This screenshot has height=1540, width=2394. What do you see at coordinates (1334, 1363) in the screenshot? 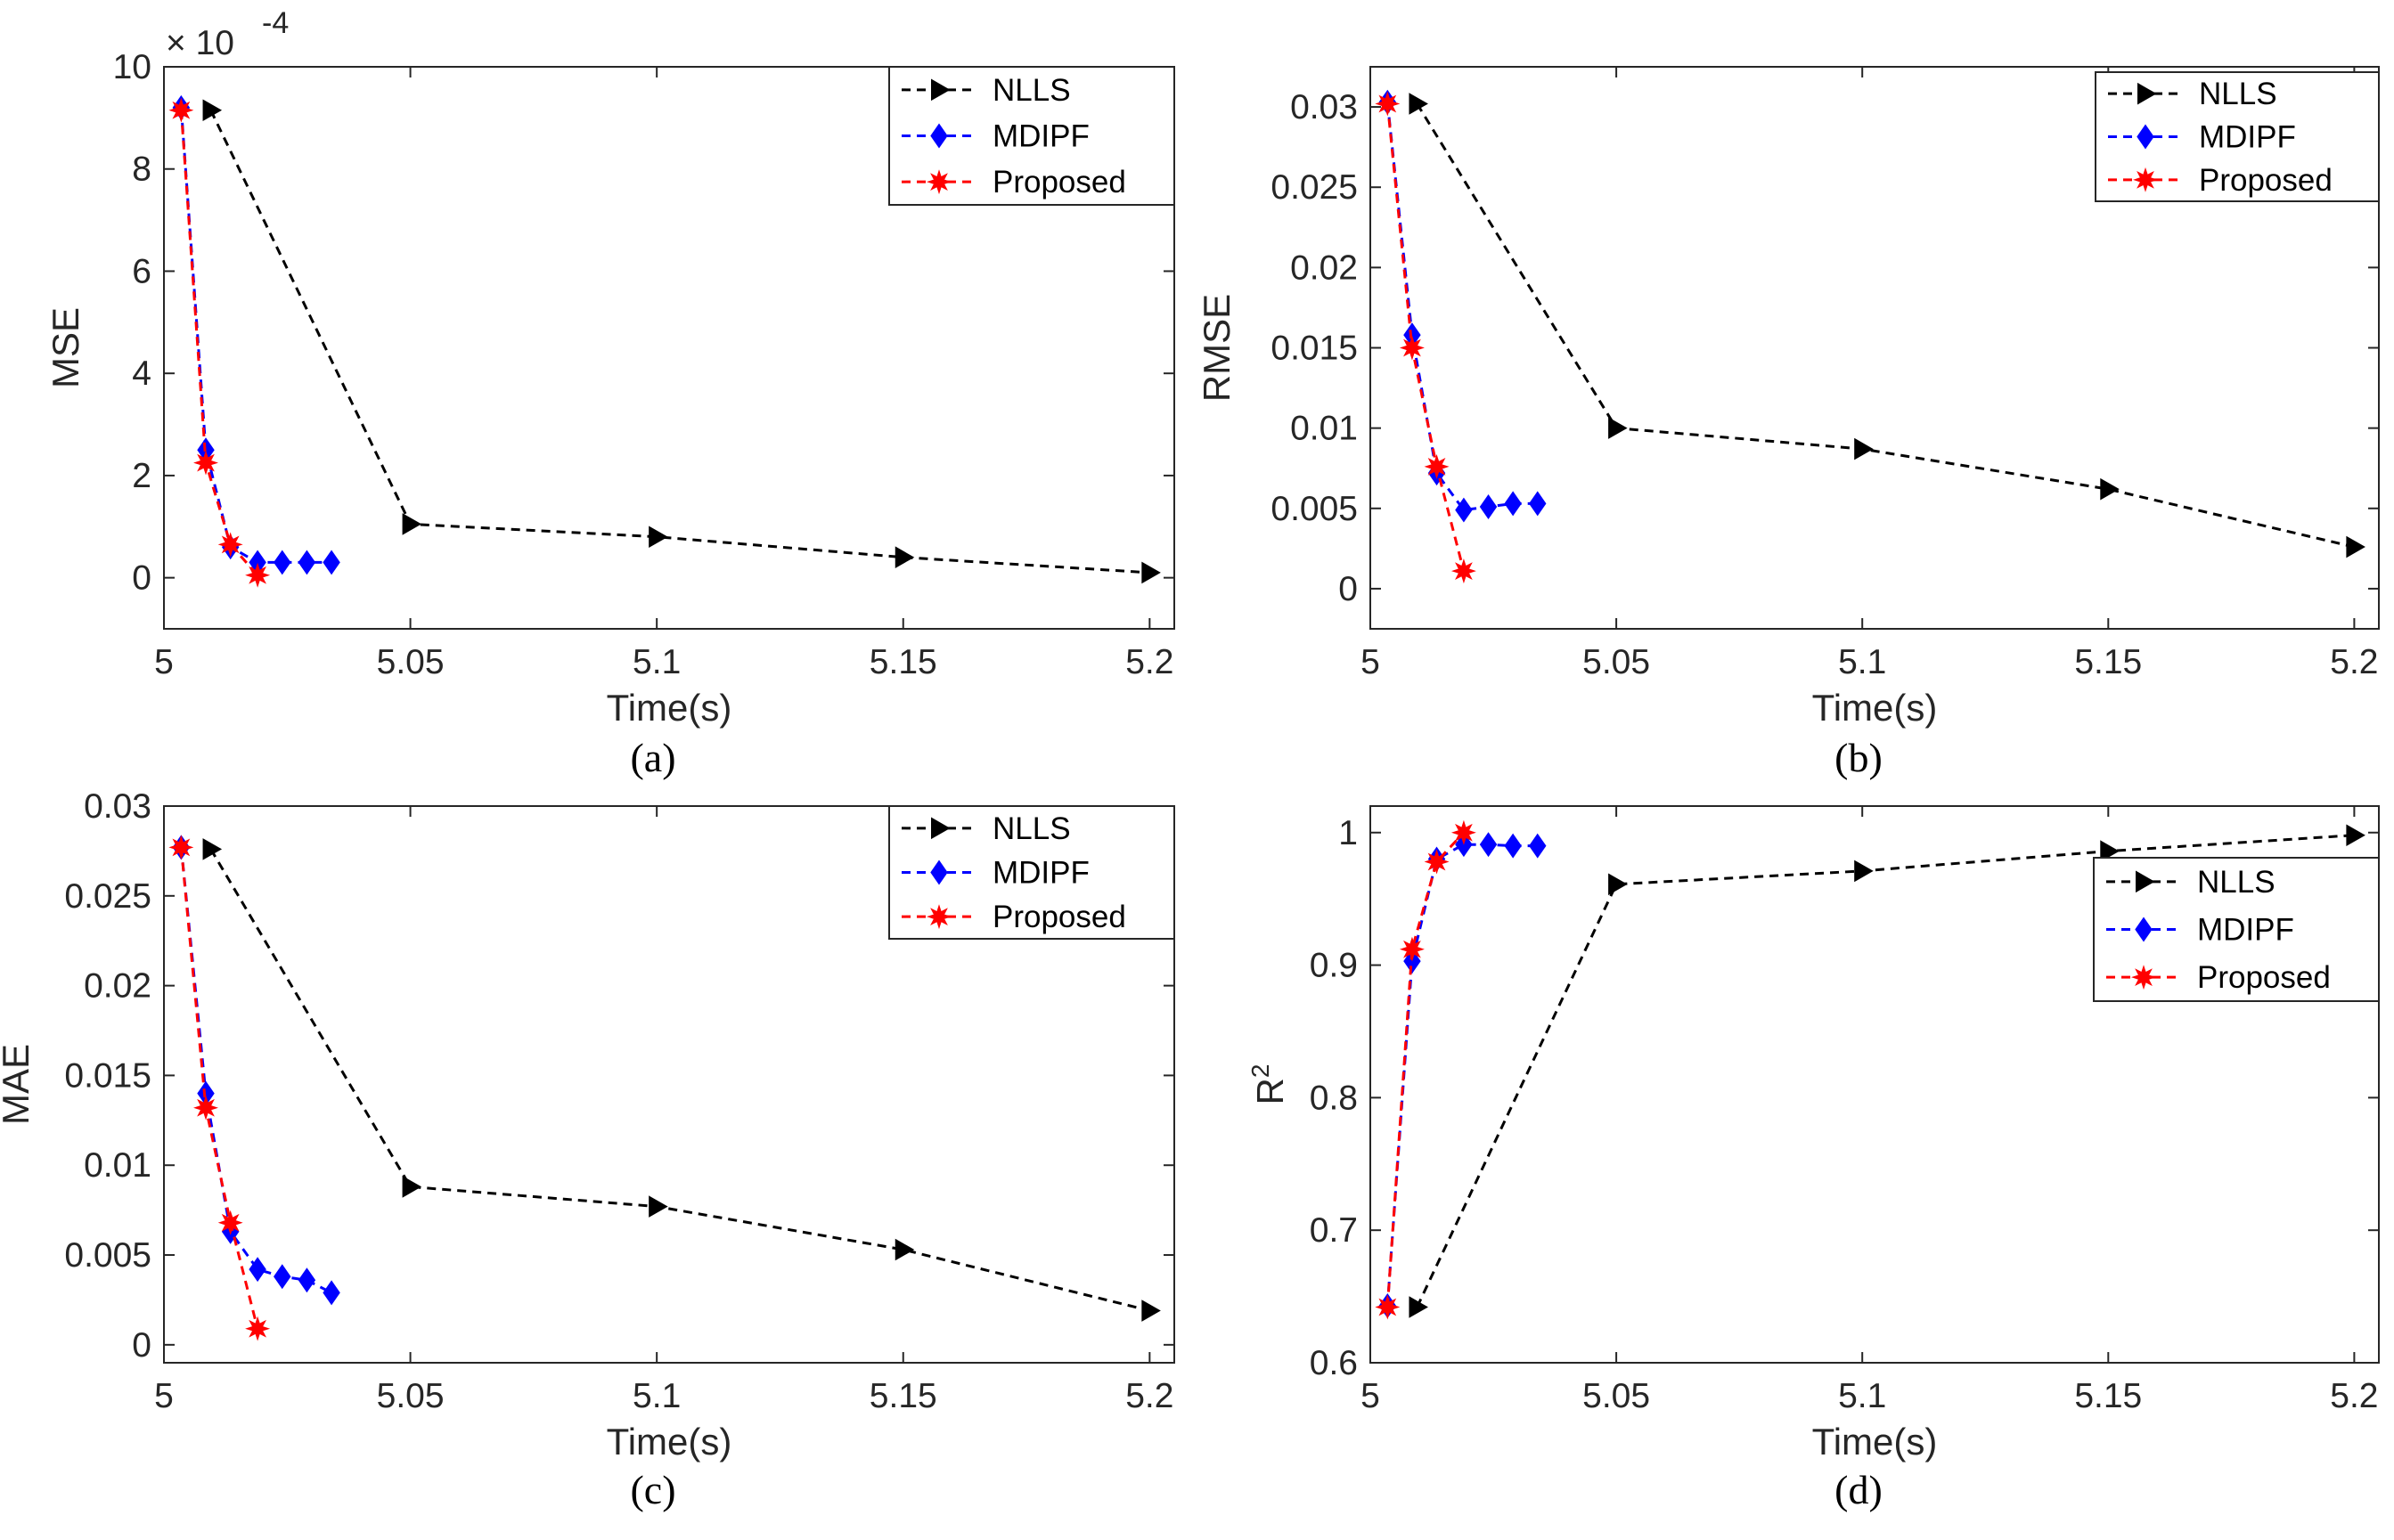
I see `y-tick-label: 0.6` at bounding box center [1334, 1363].